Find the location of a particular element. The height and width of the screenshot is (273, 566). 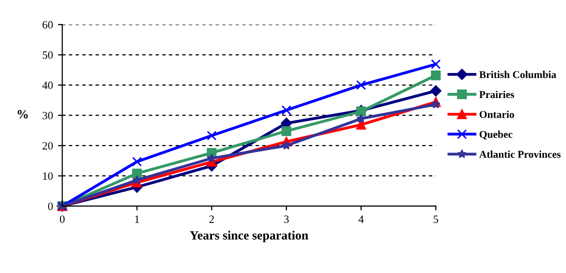

x-tick-label: 2 is located at coordinates (211, 219).